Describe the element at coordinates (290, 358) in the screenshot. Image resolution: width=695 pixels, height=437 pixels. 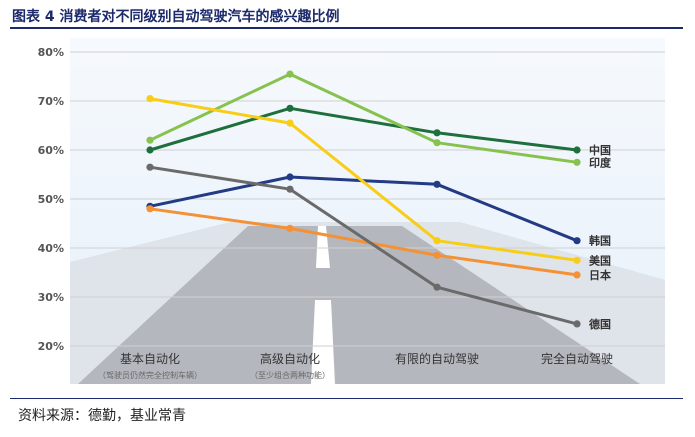
I see `x-tick-label: 高级自动化` at that location.